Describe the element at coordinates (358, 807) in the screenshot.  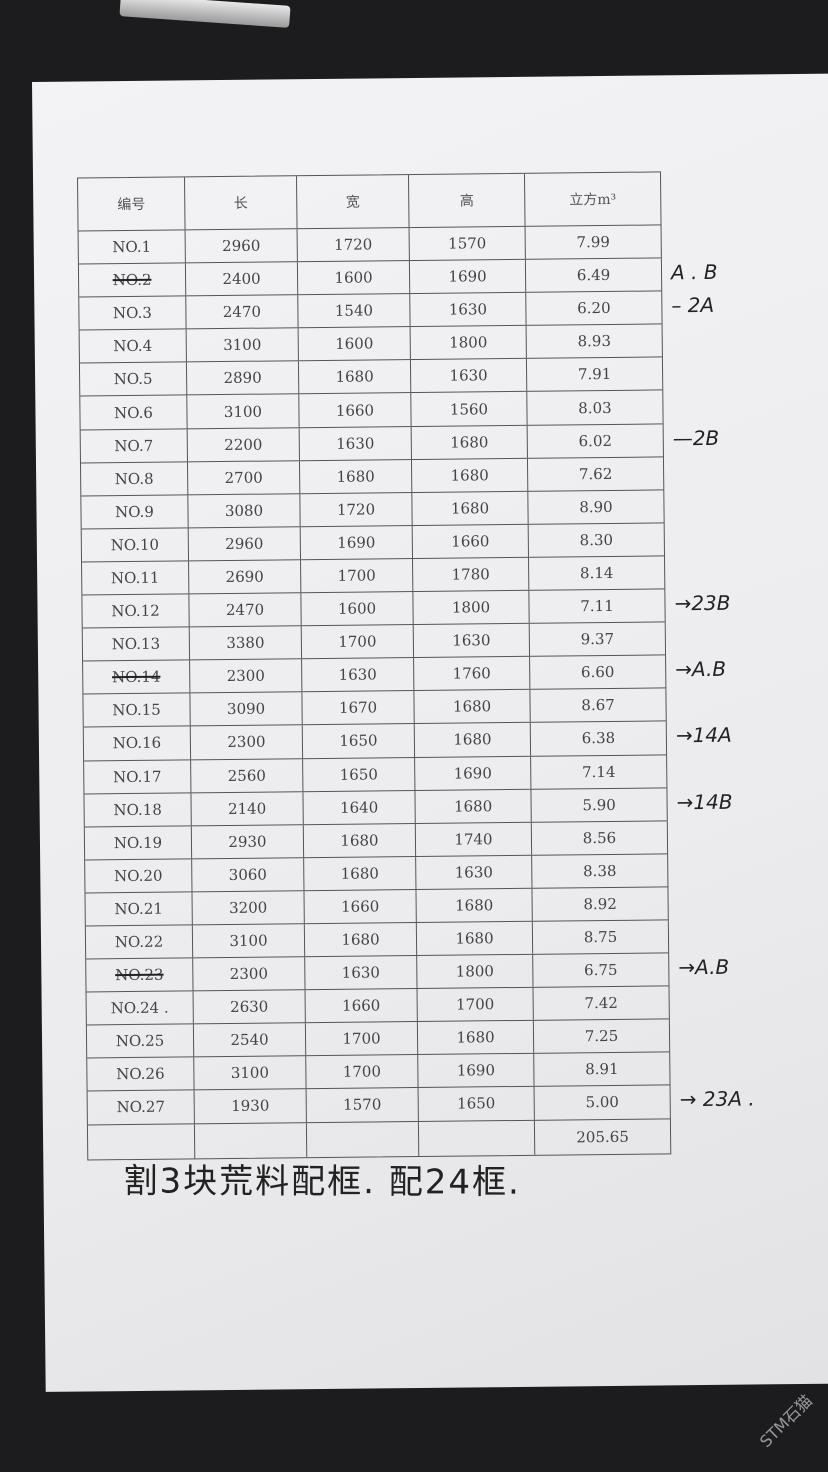
I see `cell-width: 1640` at that location.